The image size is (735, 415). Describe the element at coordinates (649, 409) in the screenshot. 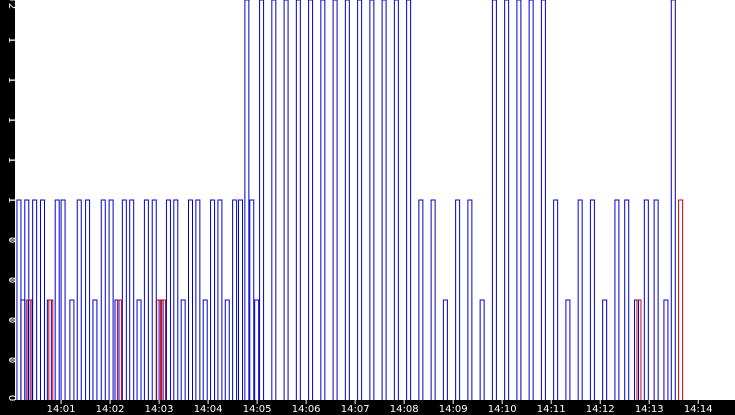

I see `x-tick-label: 14:13` at that location.